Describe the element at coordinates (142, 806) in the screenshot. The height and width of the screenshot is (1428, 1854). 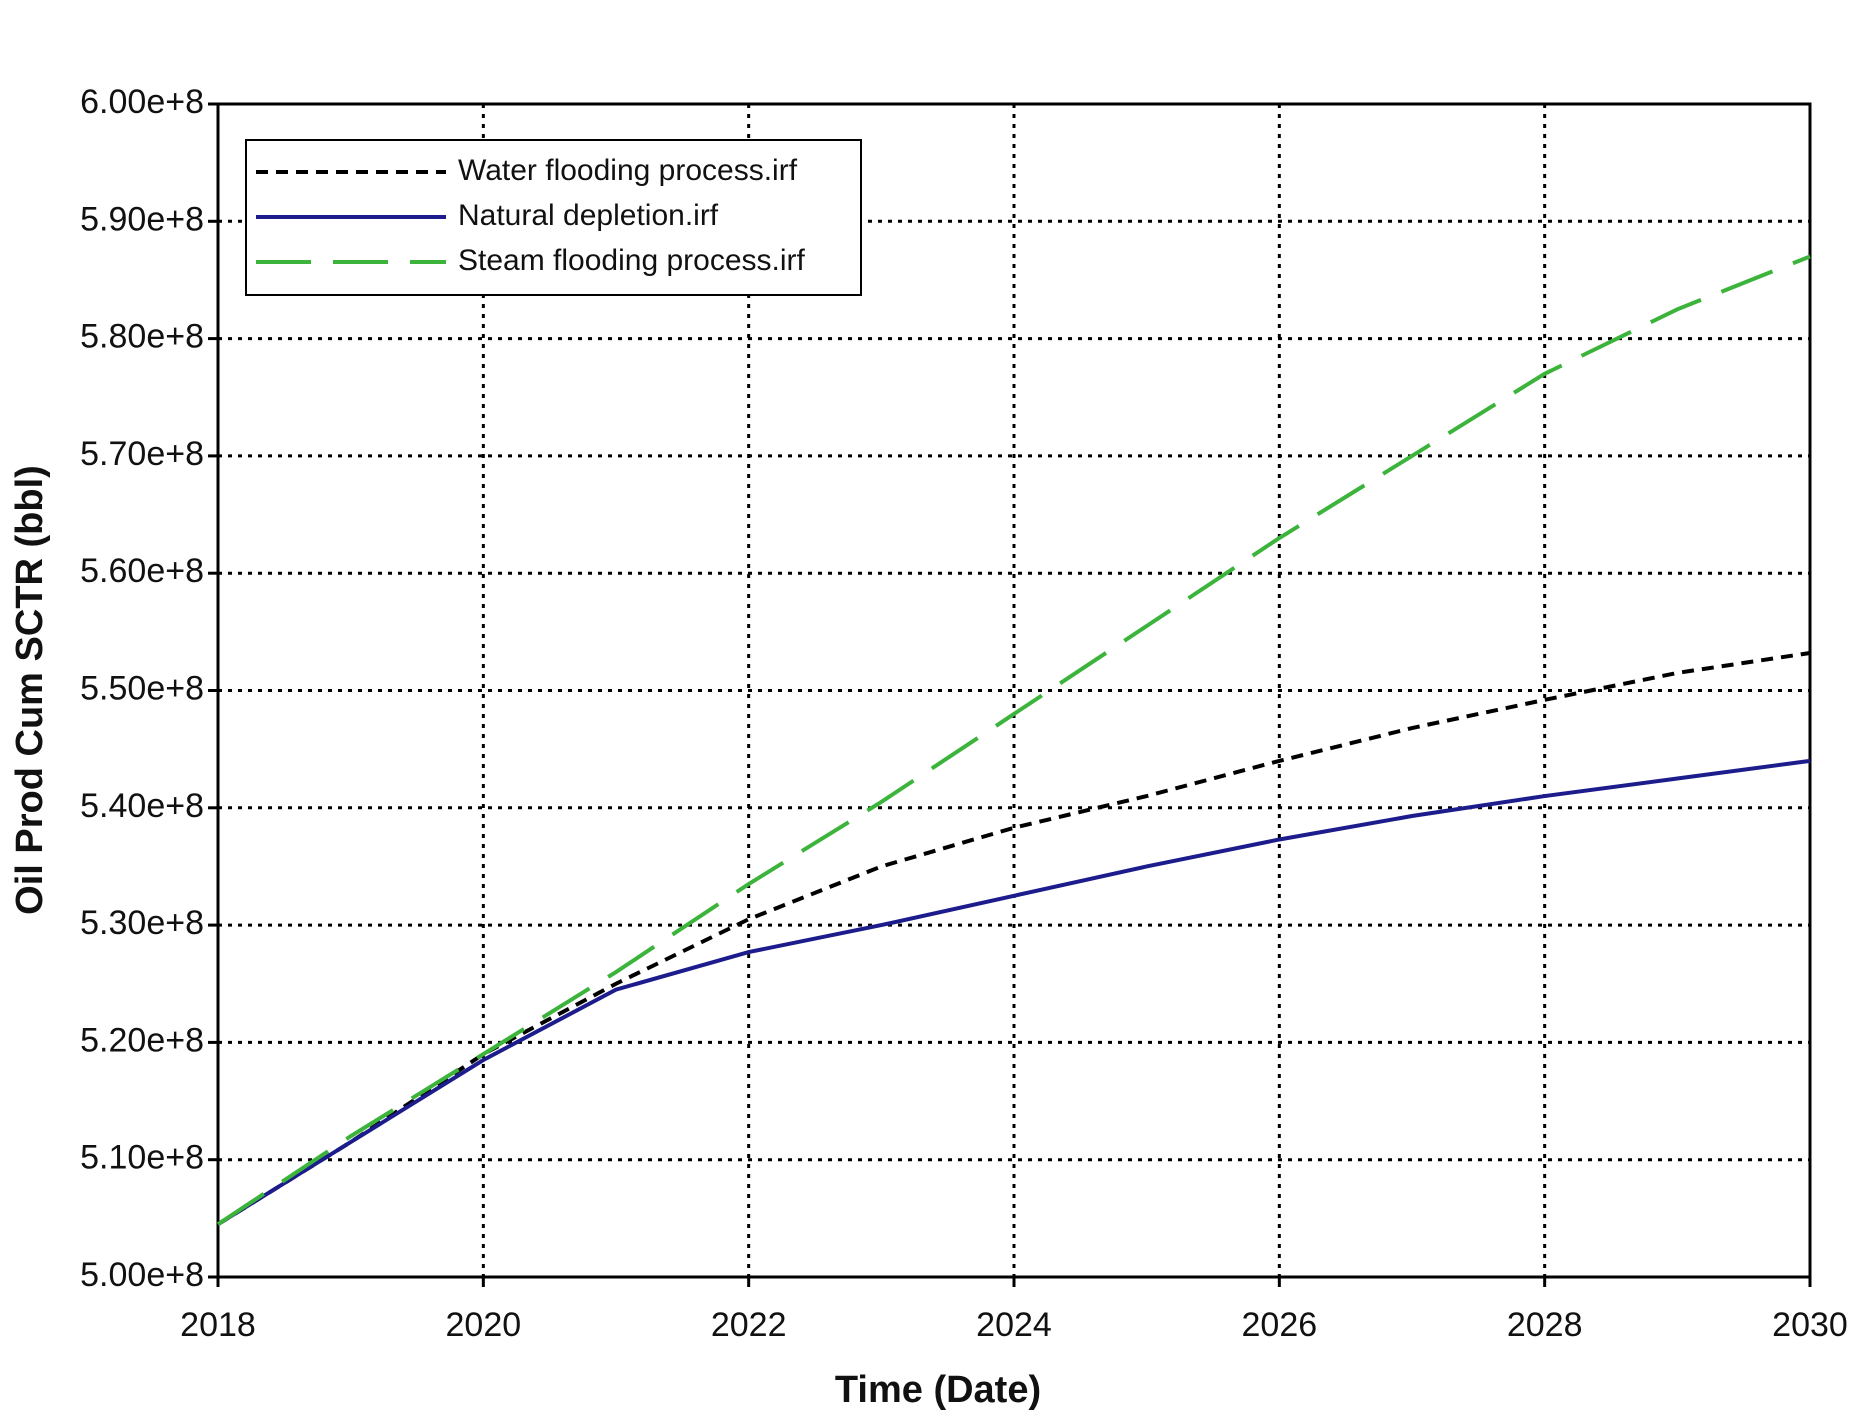
I see `y-tick-label: 5.40e+8` at that location.